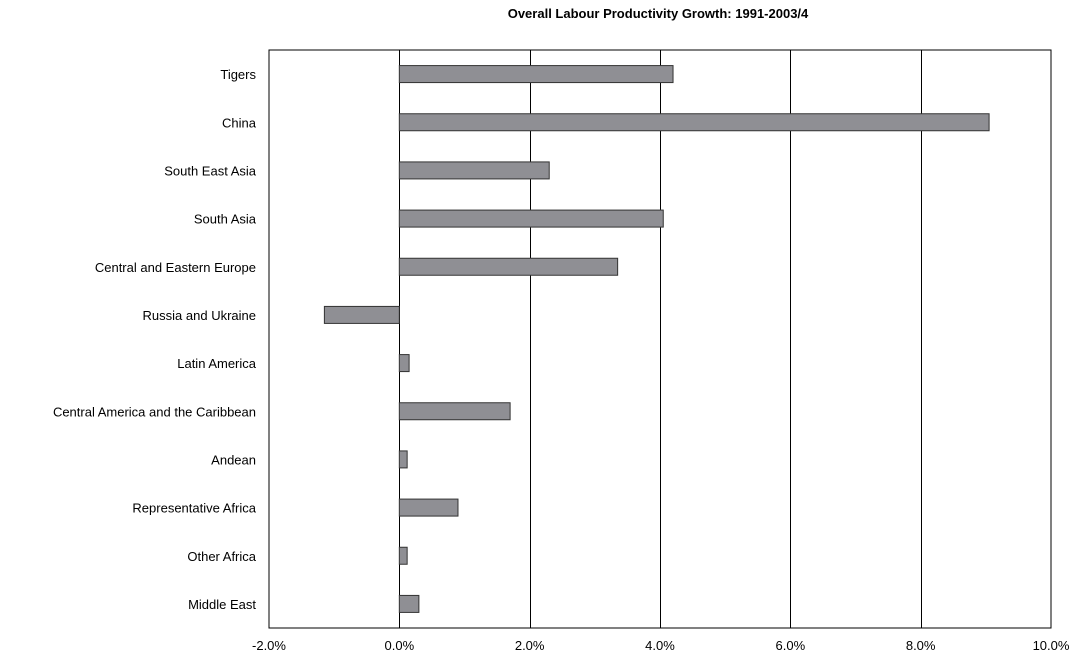 This screenshot has height=660, width=1085. I want to click on category-label-8: Andean, so click(233, 459).